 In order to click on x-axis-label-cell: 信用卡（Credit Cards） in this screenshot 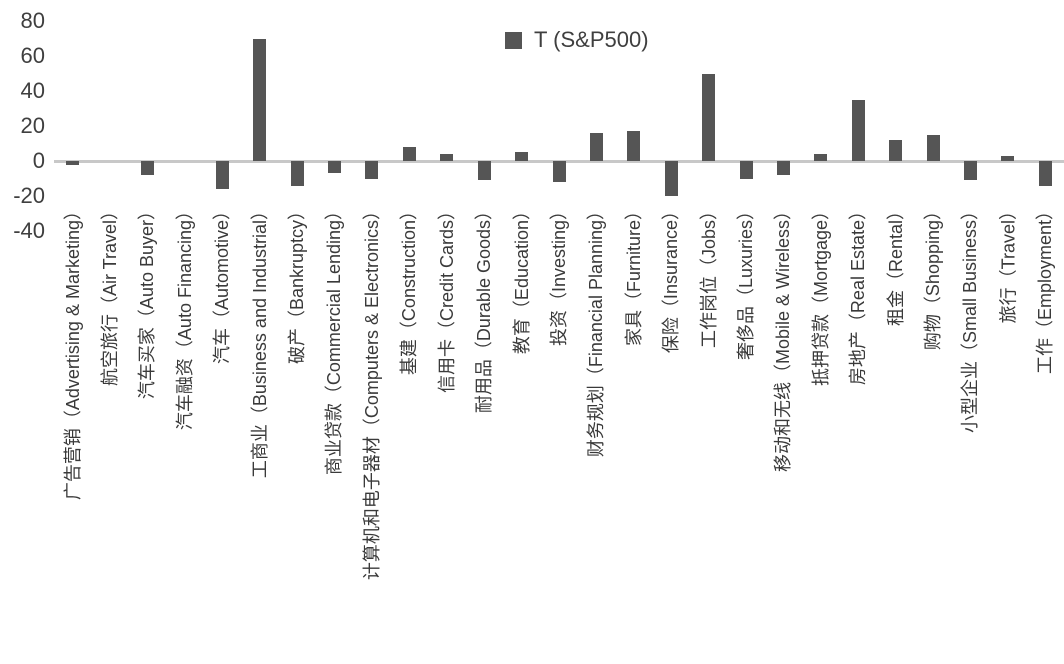, I will do `click(446, 432)`.